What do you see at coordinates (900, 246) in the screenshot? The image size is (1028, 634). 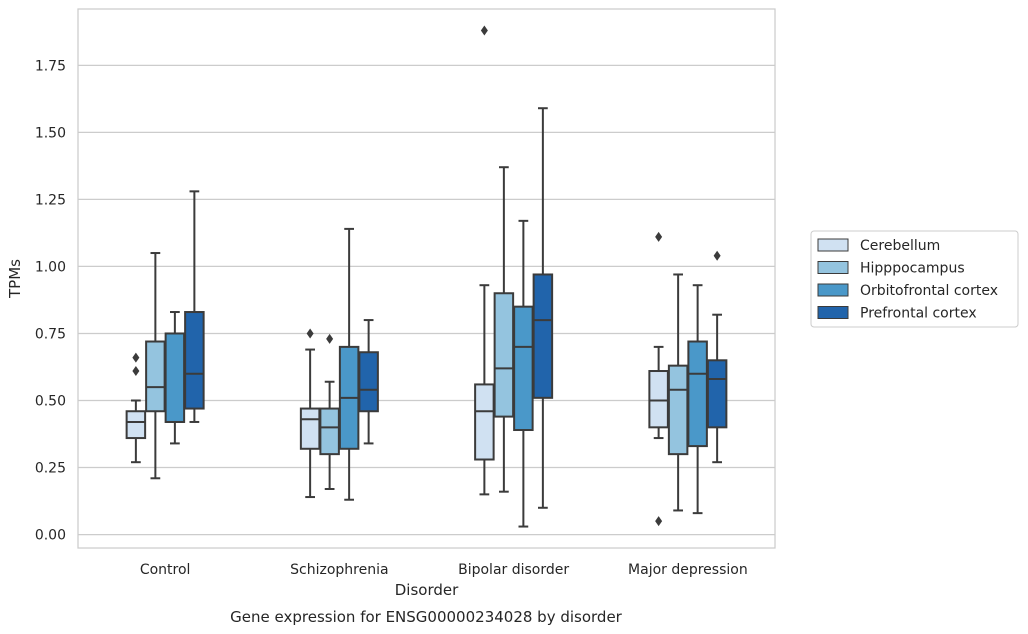 I see `legend-label: Cerebellum` at bounding box center [900, 246].